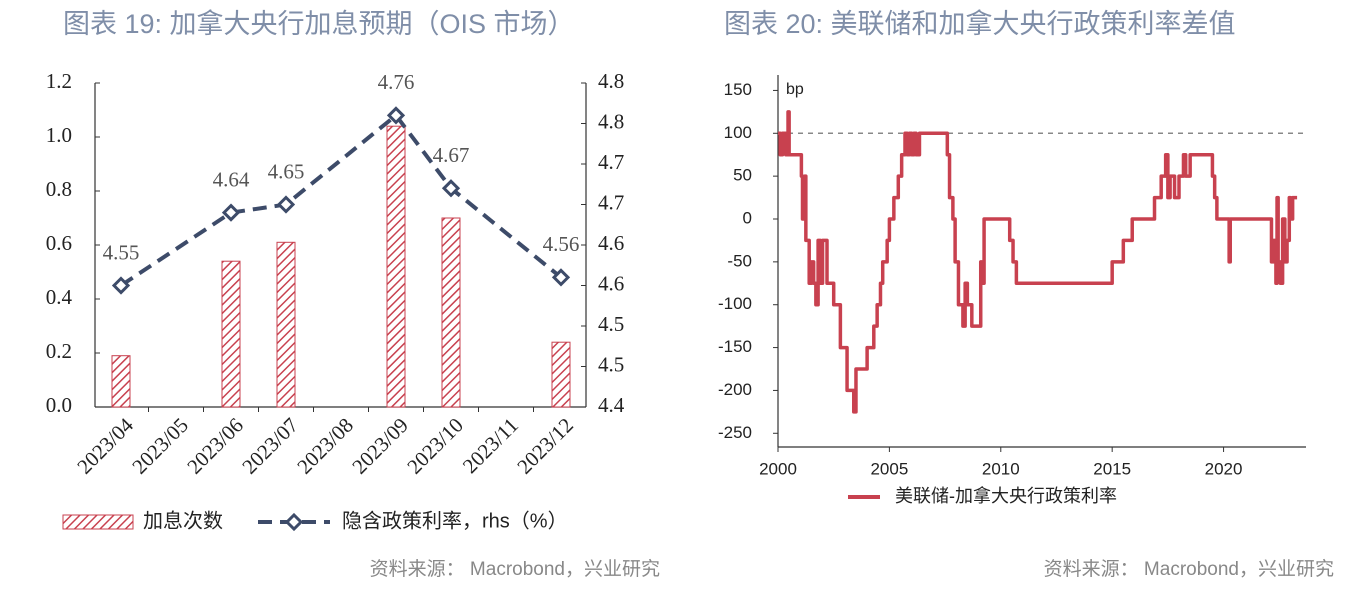  I want to click on legend-label: 美联储-加拿大央行政策利率, so click(1006, 495).